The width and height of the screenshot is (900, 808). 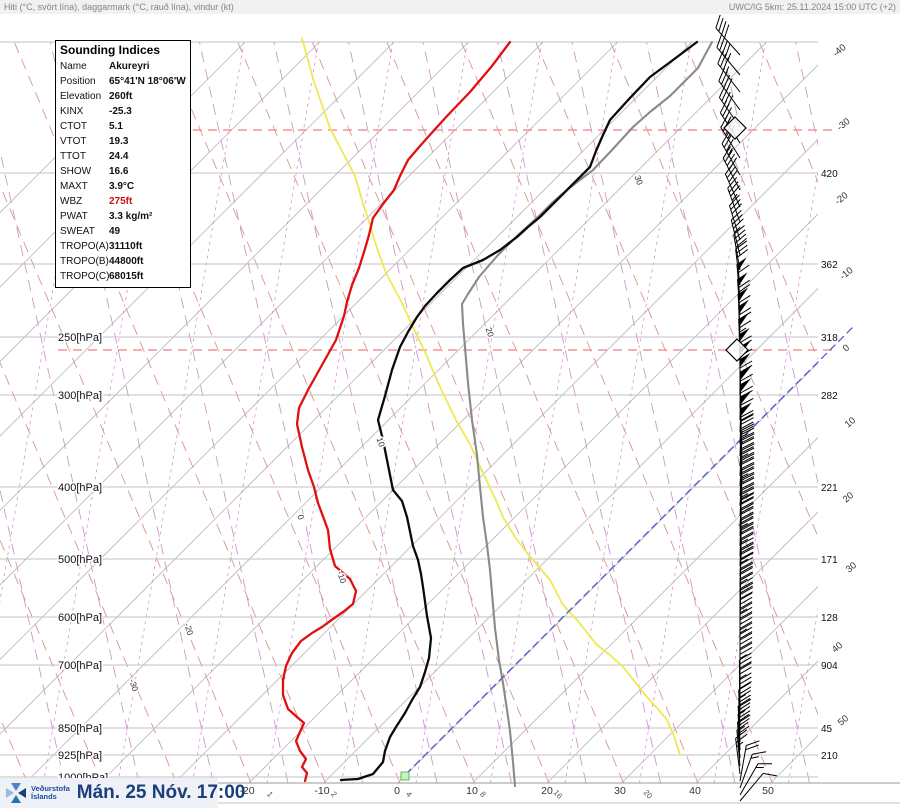 What do you see at coordinates (81, 96) in the screenshot?
I see `index-label: Elevation` at bounding box center [81, 96].